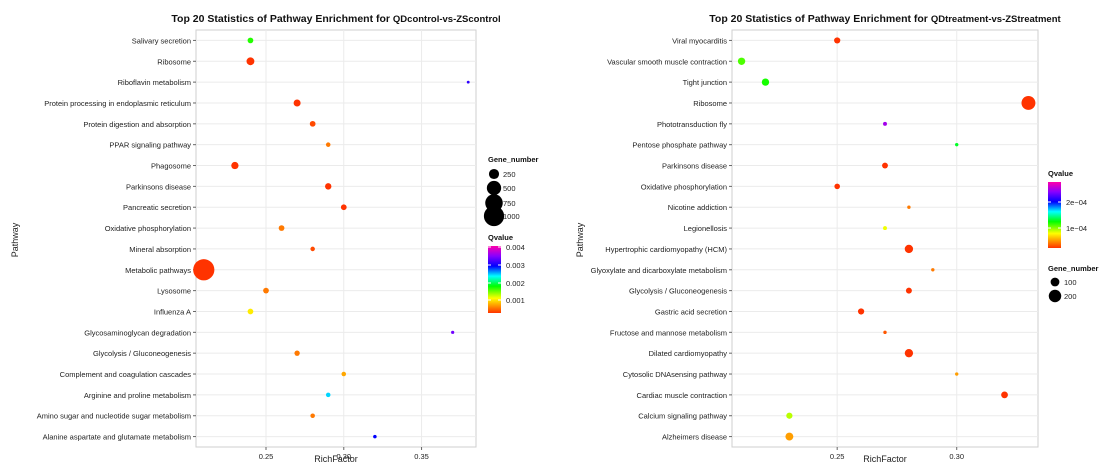 The height and width of the screenshot is (466, 1104). I want to click on y-tick-label: Cytosolic DNAsensing pathway, so click(675, 374).